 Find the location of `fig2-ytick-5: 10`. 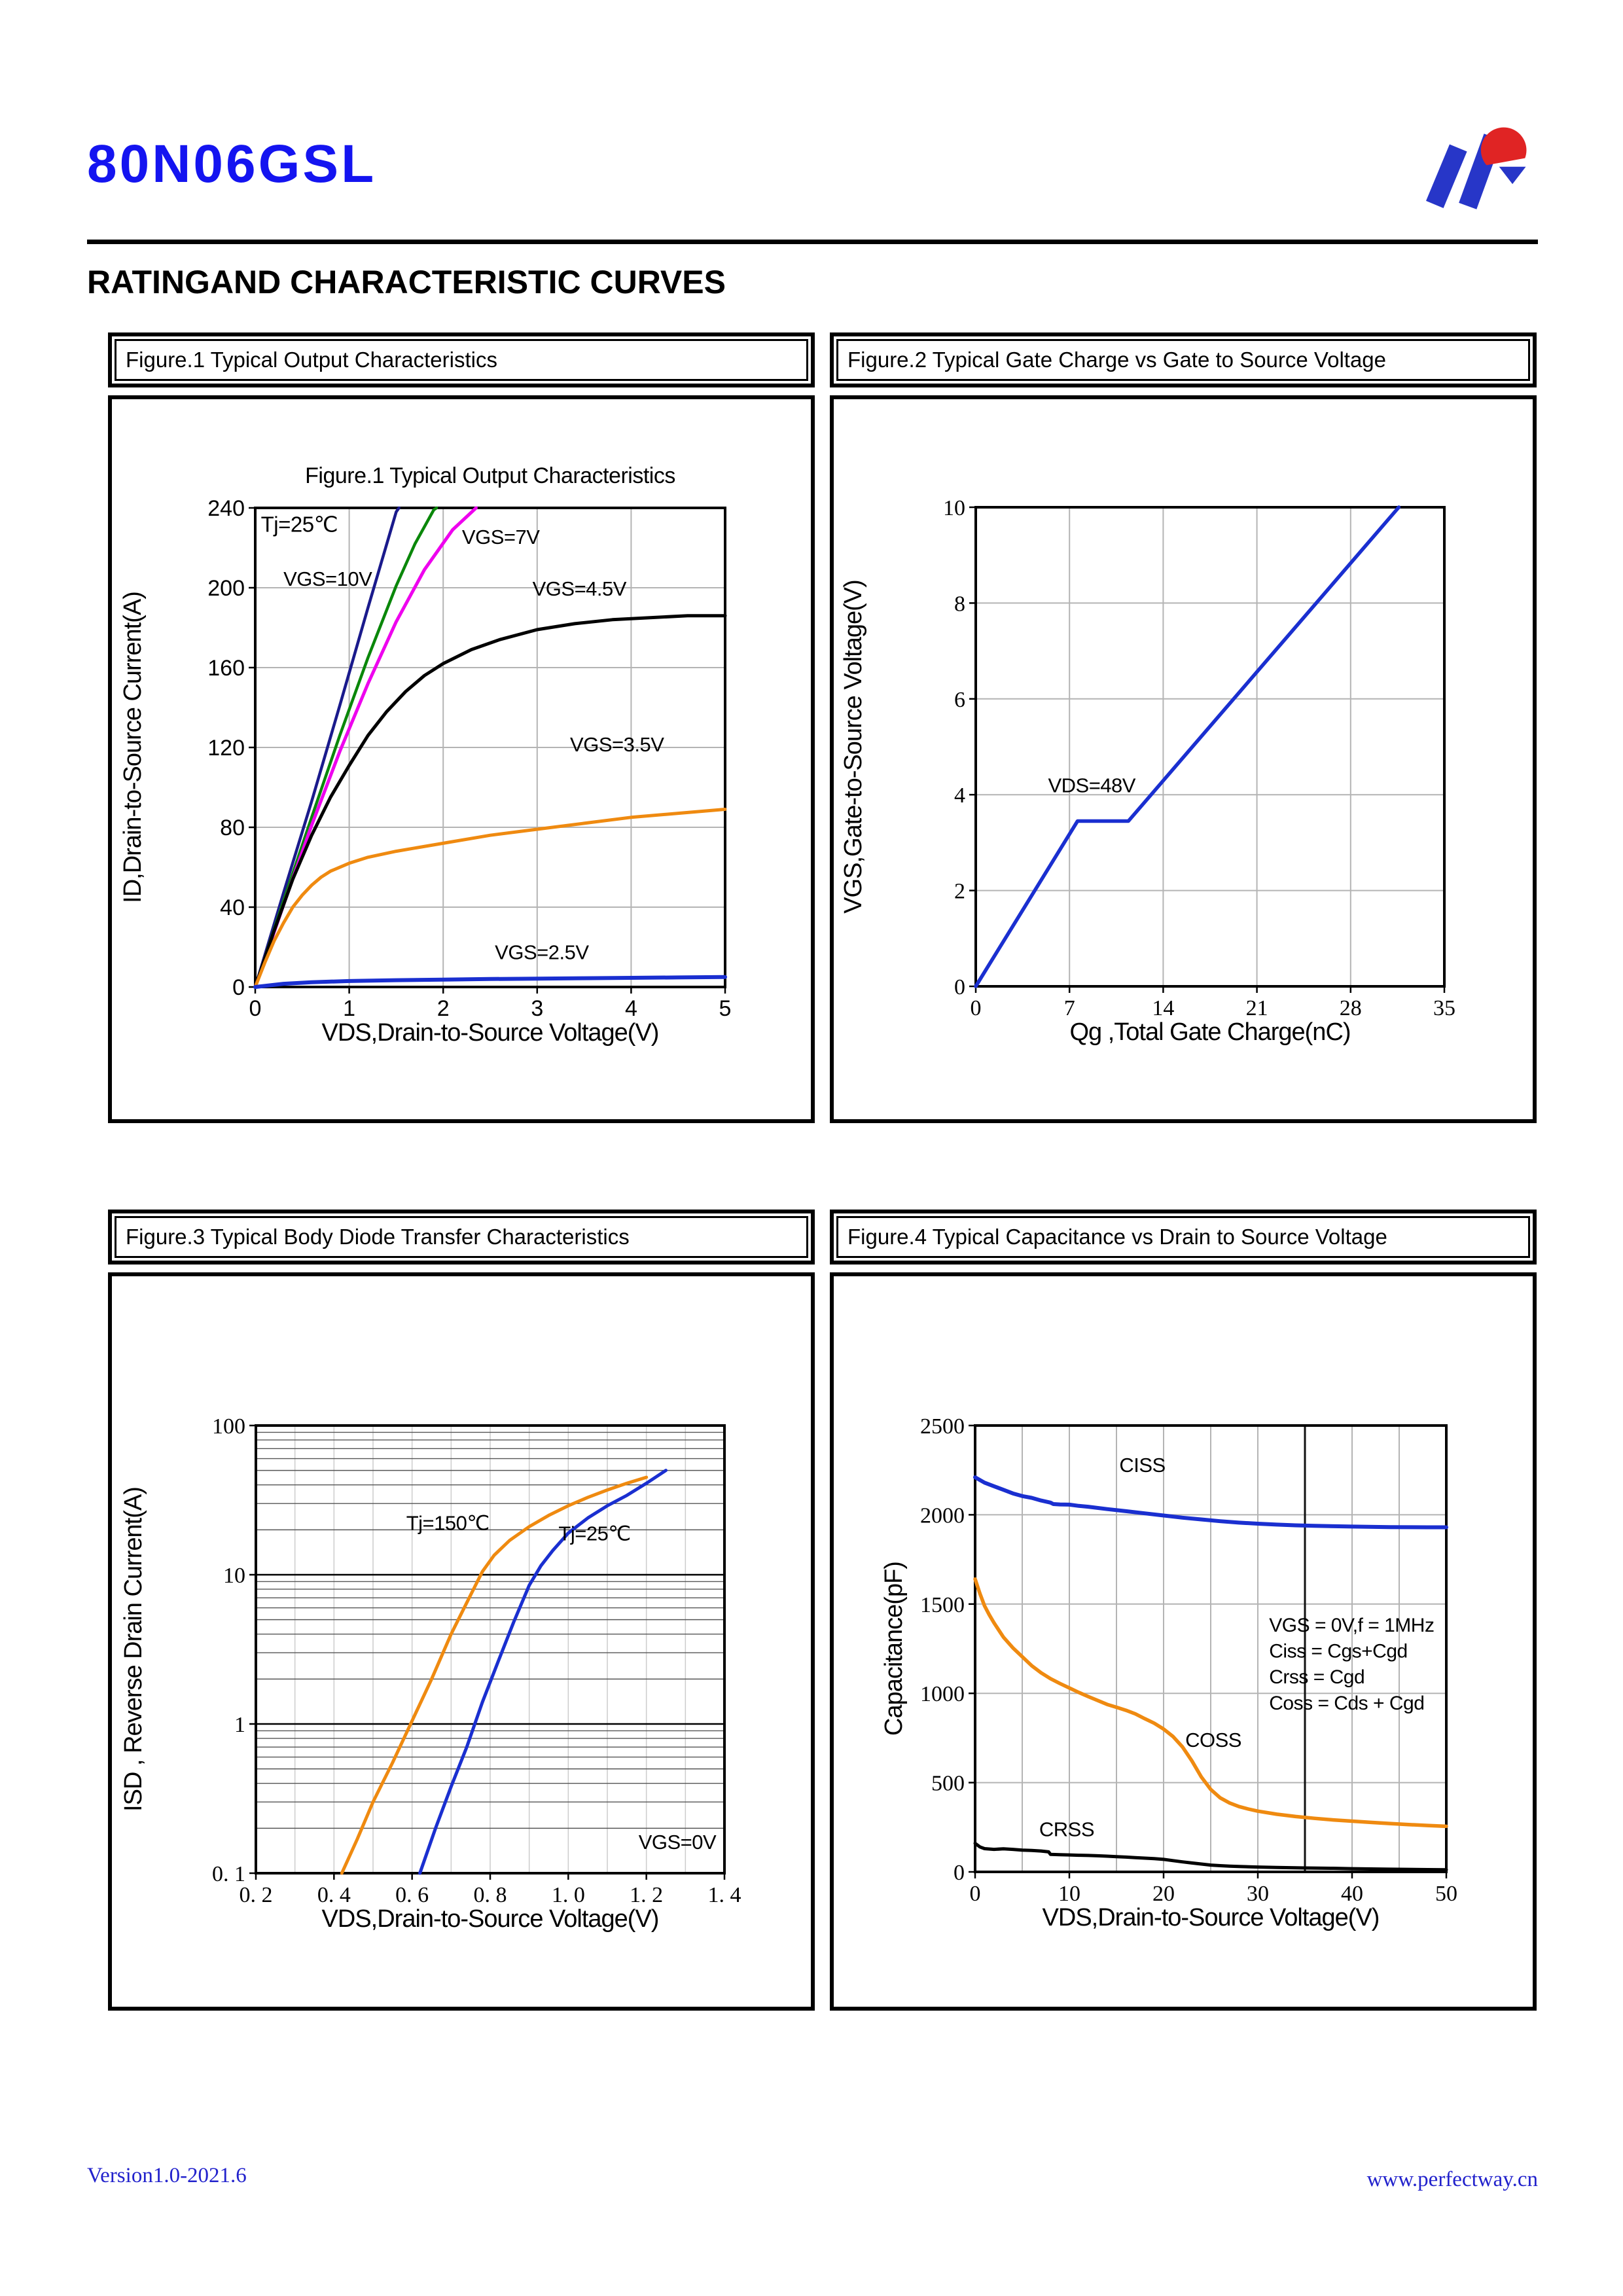

fig2-ytick-5: 10 is located at coordinates (954, 508).